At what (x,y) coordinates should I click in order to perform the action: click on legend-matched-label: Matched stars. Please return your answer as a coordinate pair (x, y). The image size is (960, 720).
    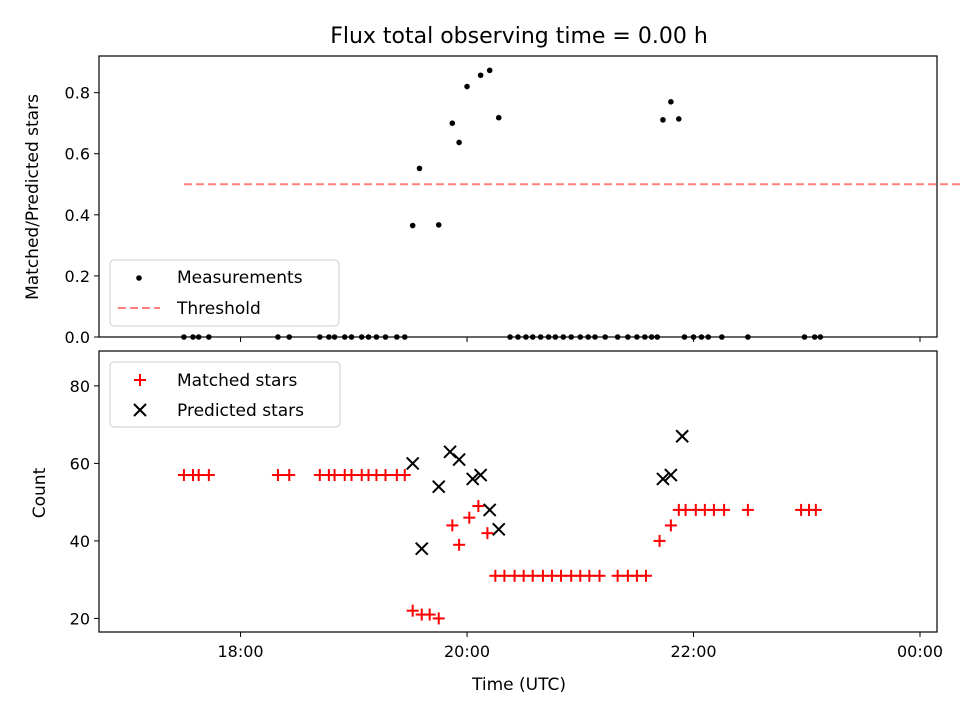
    Looking at the image, I should click on (237, 381).